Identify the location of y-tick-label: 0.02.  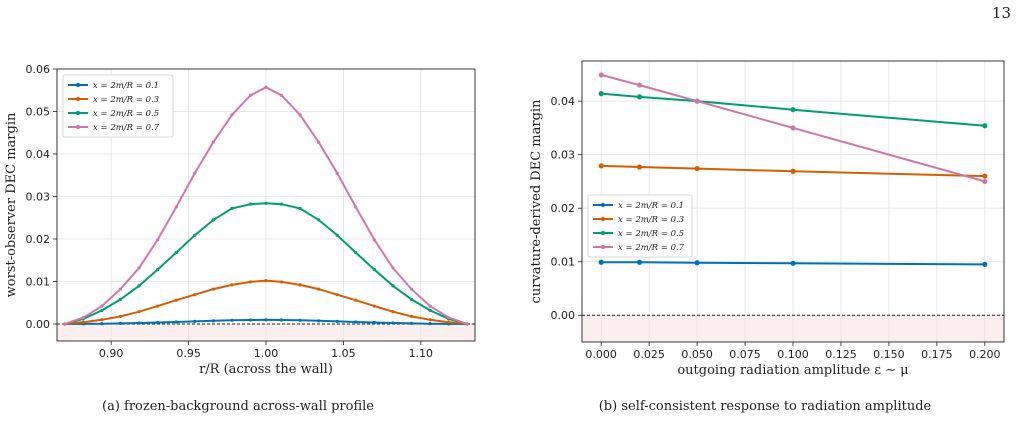
(563, 208).